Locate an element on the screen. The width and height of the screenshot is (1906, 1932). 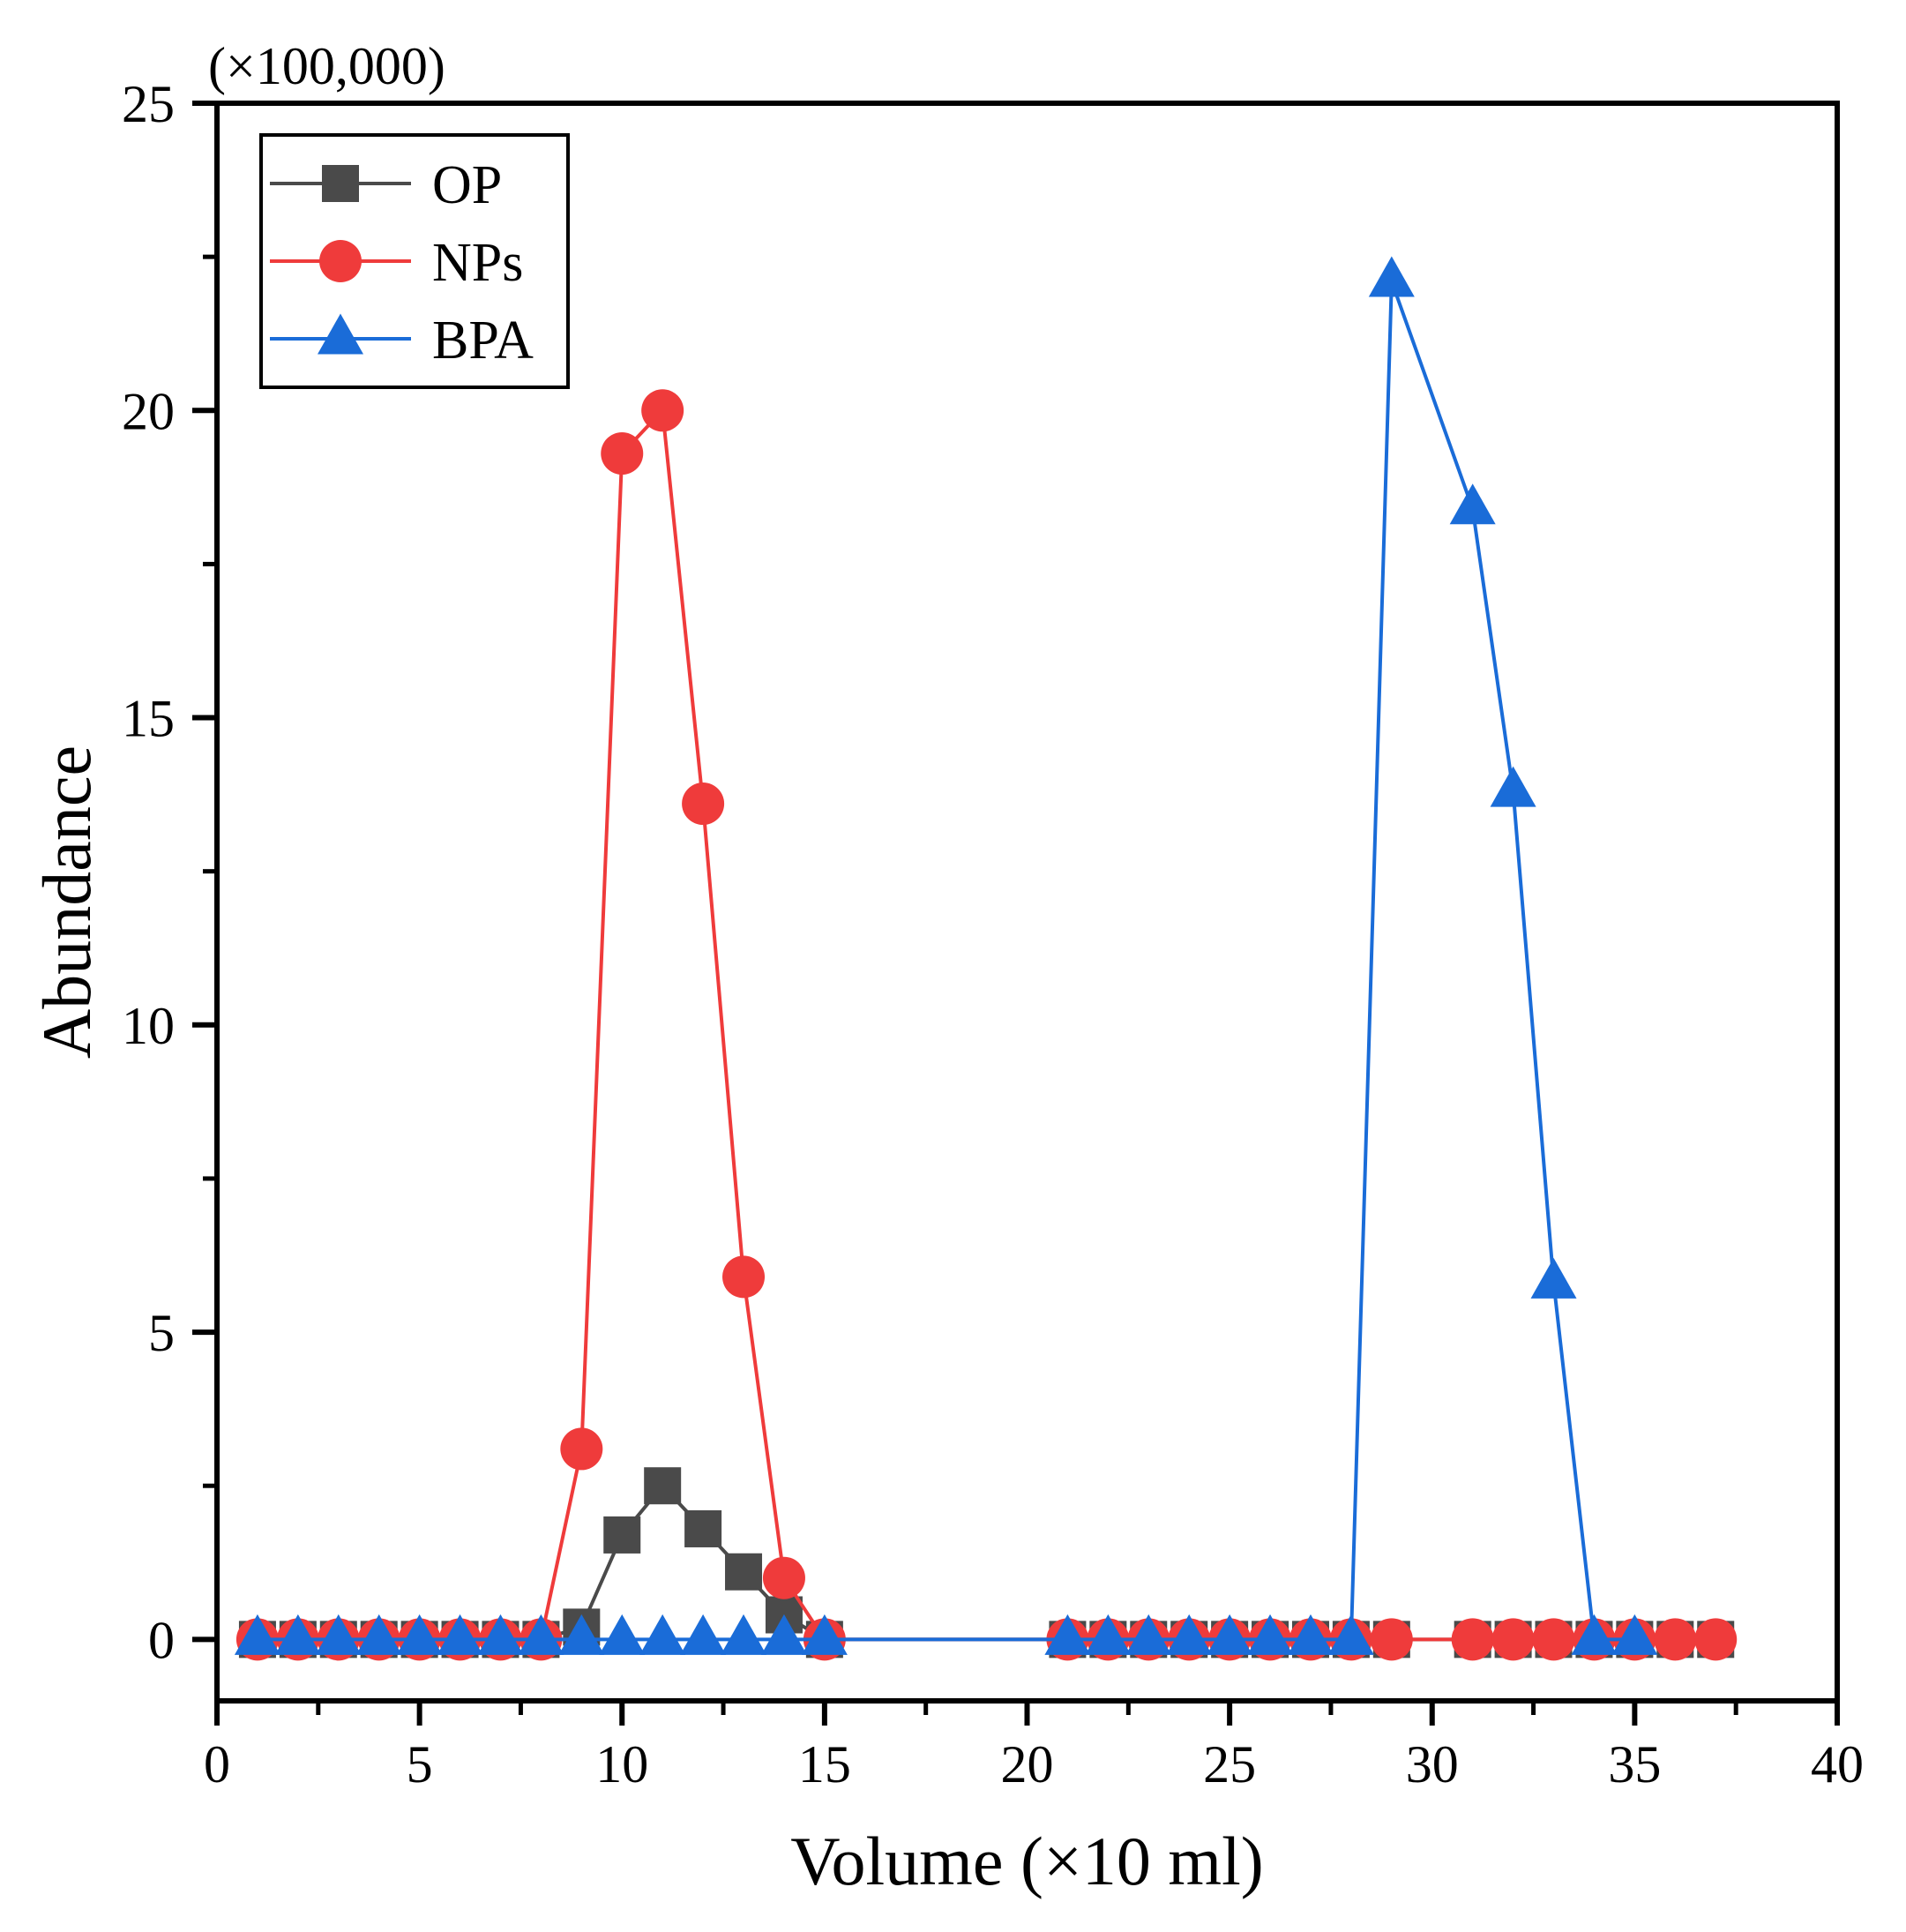
series-line-op is located at coordinates (986, 1563).